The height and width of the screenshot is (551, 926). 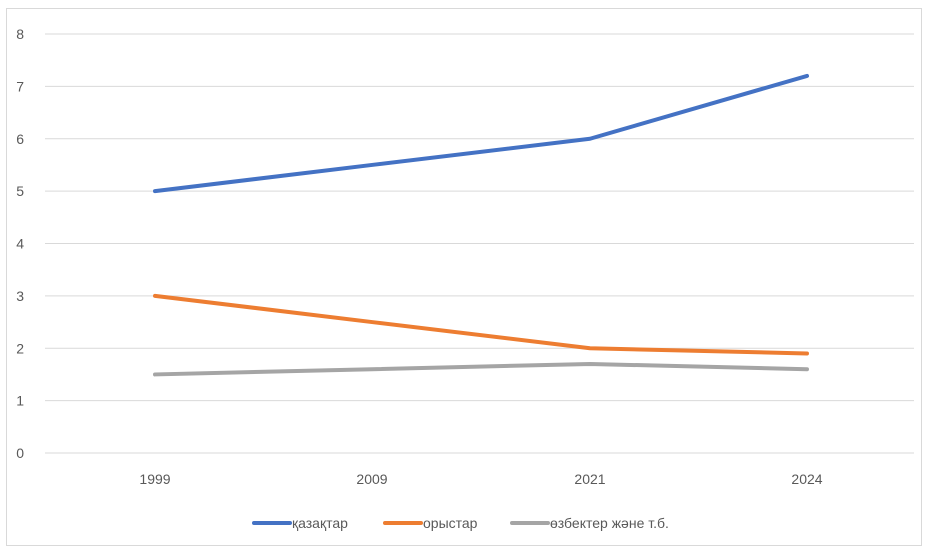 I want to click on y-tick-label: 3, so click(x=20, y=296).